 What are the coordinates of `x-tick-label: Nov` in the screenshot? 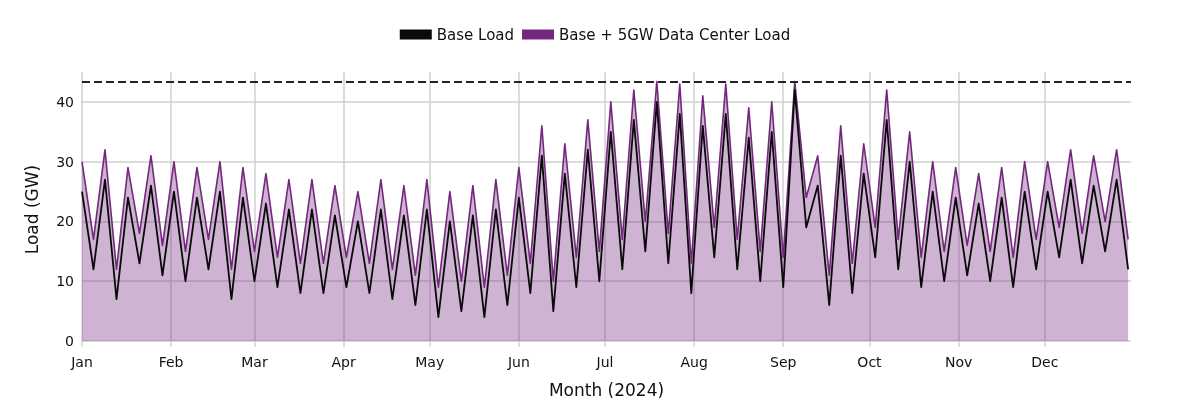 It's located at (958, 362).